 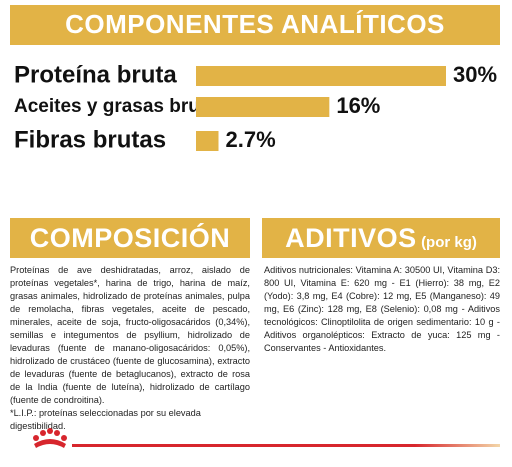 I want to click on composition-banner: COMPOSICIÓN, so click(x=130, y=238).